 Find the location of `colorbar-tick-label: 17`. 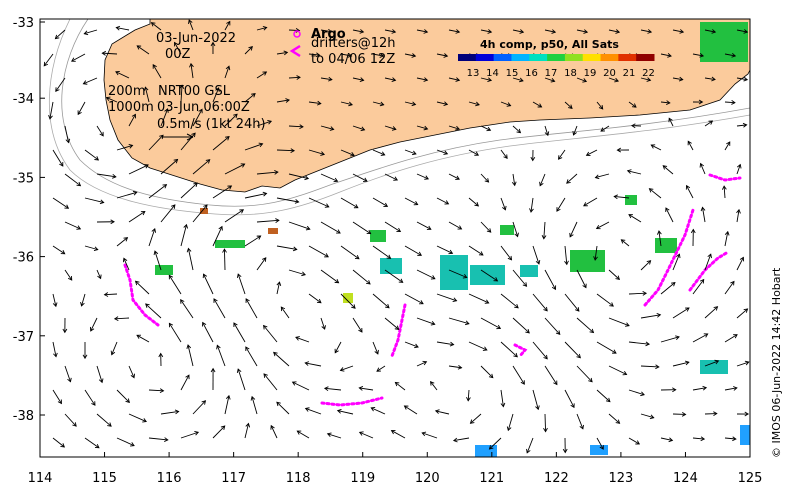

colorbar-tick-label: 17 is located at coordinates (551, 73).